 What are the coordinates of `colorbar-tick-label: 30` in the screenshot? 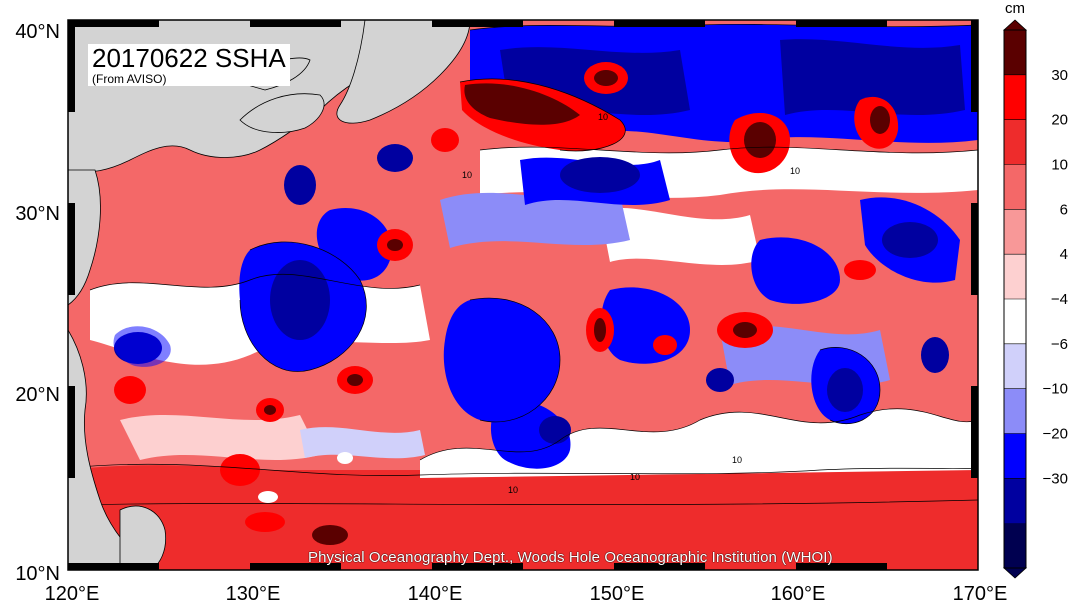 It's located at (1059, 75).